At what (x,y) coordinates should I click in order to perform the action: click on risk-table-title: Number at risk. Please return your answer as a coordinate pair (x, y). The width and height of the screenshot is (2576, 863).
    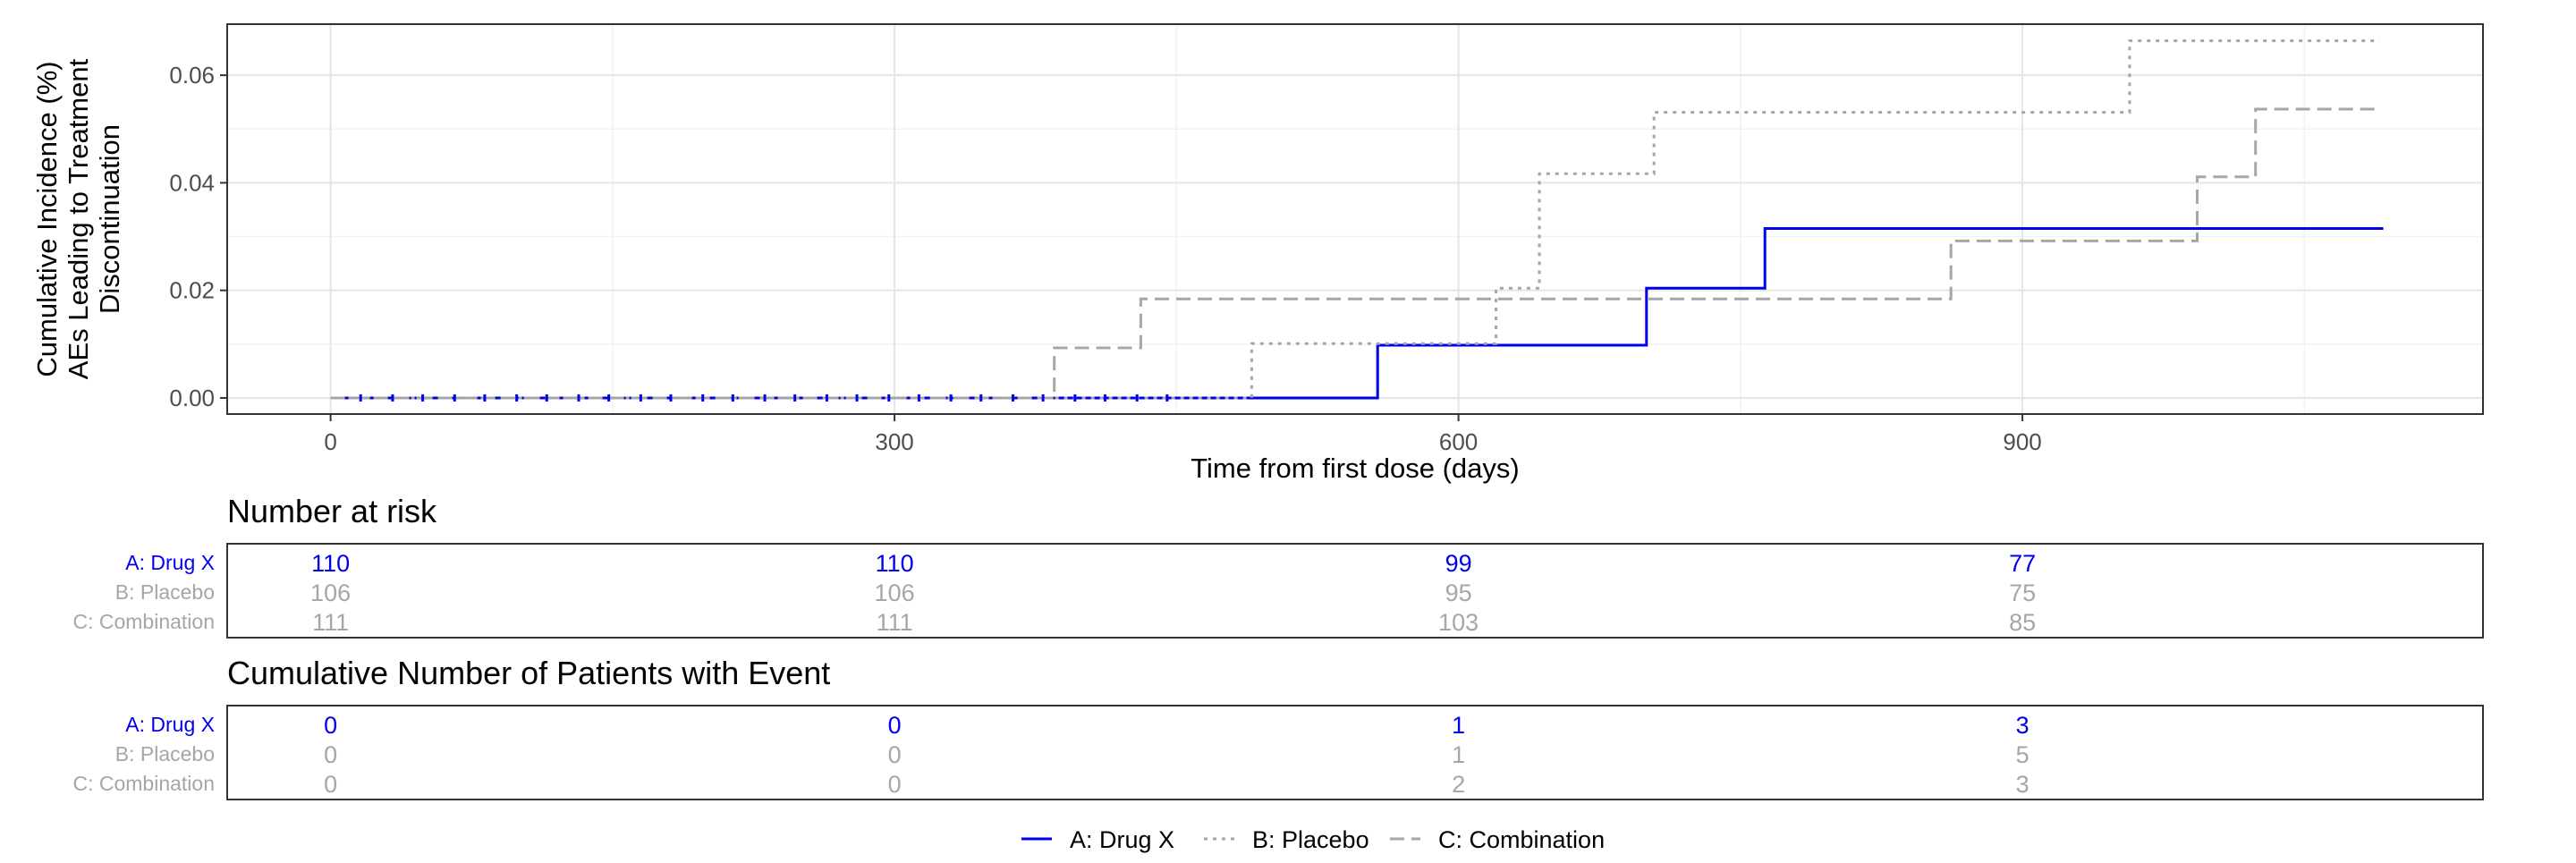
    Looking at the image, I should click on (332, 511).